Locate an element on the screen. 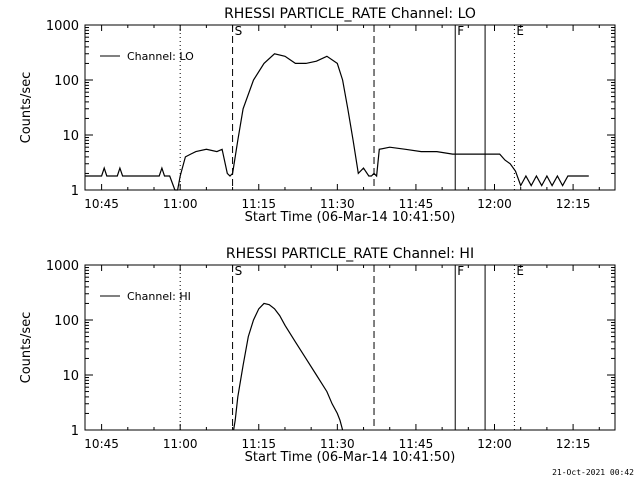 Image resolution: width=640 pixels, height=480 pixels. legend-label: Channel: LO is located at coordinates (160, 56).